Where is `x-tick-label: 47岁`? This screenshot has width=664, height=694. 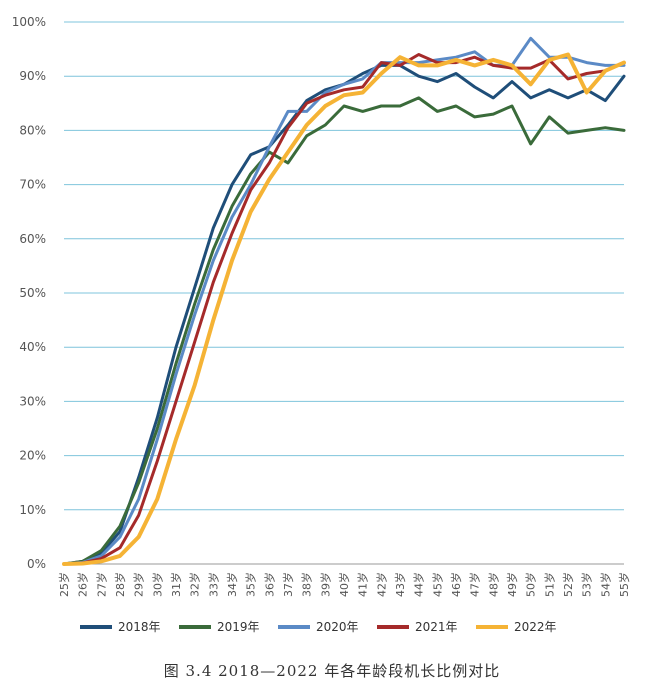 x-tick-label: 47岁 is located at coordinates (475, 584).